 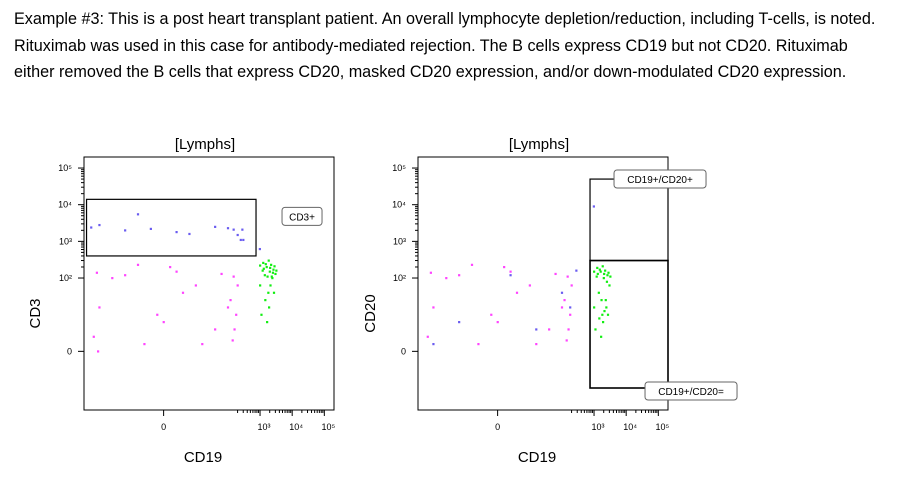 What do you see at coordinates (662, 427) in the screenshot?
I see `x-tick-label: 10⁵` at bounding box center [662, 427].